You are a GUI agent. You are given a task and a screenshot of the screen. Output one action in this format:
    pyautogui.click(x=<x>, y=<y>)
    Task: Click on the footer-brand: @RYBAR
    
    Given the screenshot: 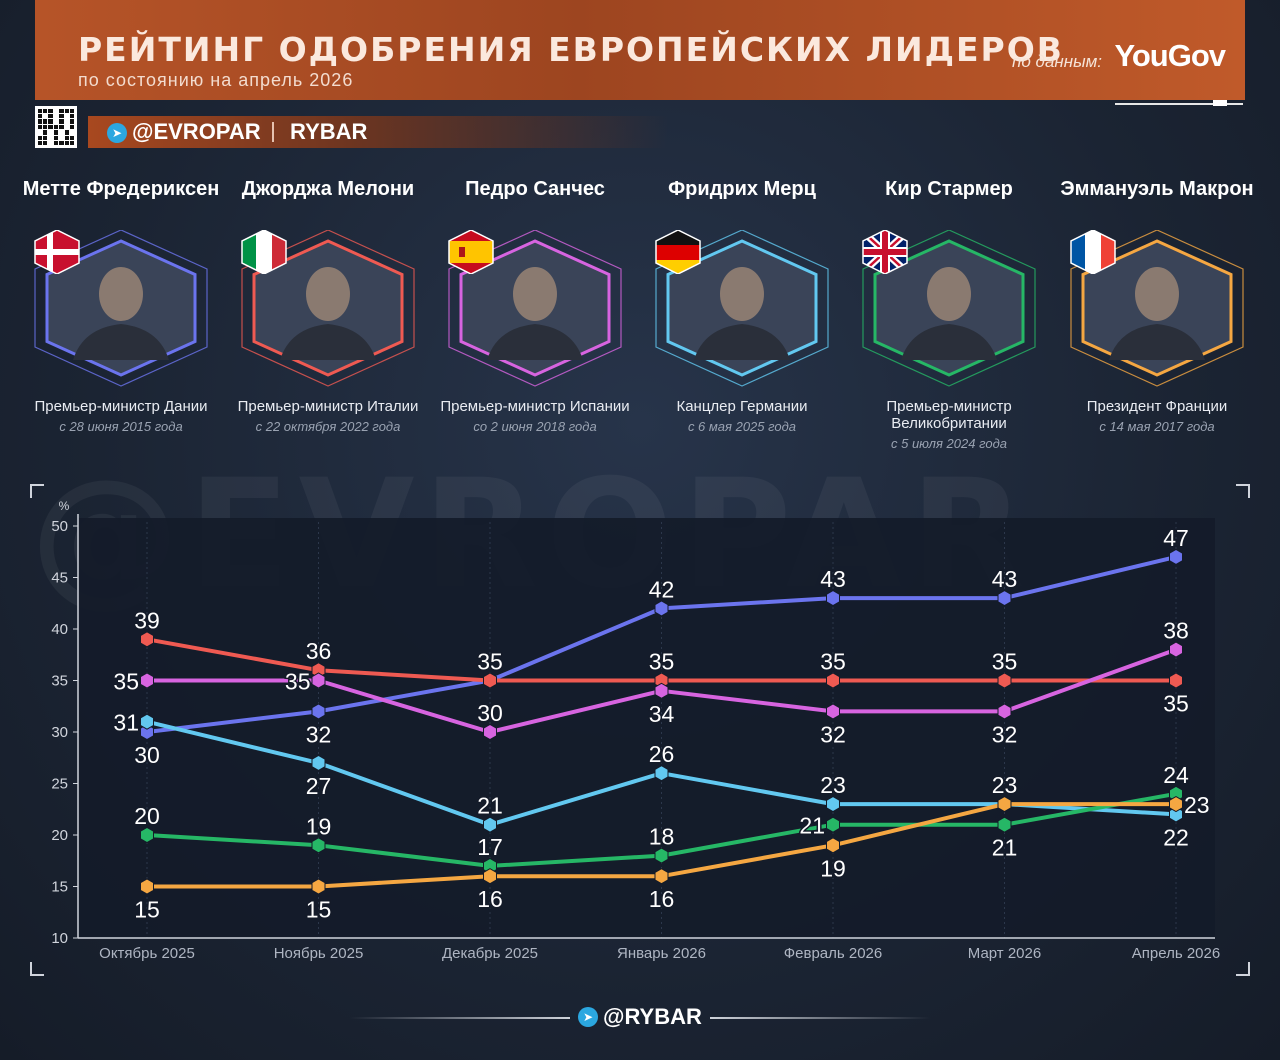 What is the action you would take?
    pyautogui.click(x=652, y=1016)
    